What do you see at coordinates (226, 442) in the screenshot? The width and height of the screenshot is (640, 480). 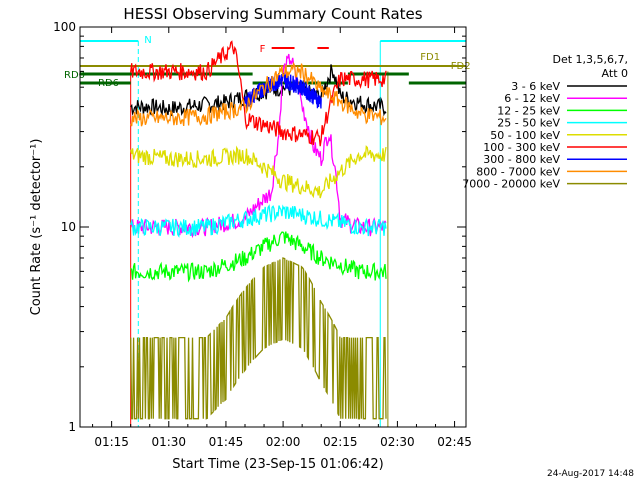 I see `x-tick-label-2: 01:45` at bounding box center [226, 442].